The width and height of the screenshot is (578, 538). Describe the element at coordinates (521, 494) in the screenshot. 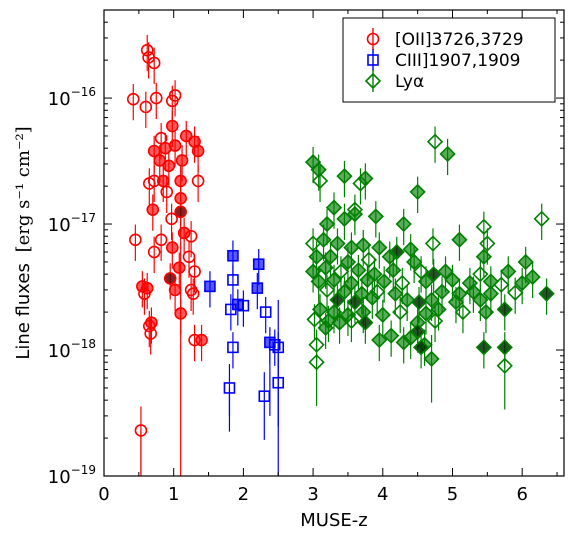

I see `x-tick-label: 6` at that location.